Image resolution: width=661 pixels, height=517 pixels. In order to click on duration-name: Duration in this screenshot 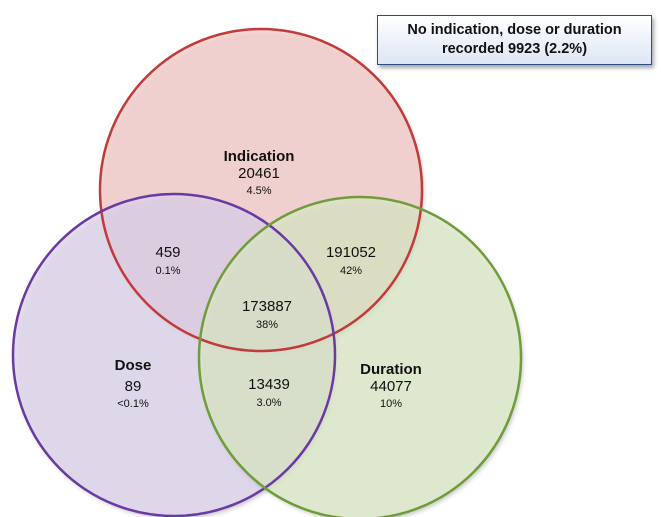, I will do `click(391, 369)`.